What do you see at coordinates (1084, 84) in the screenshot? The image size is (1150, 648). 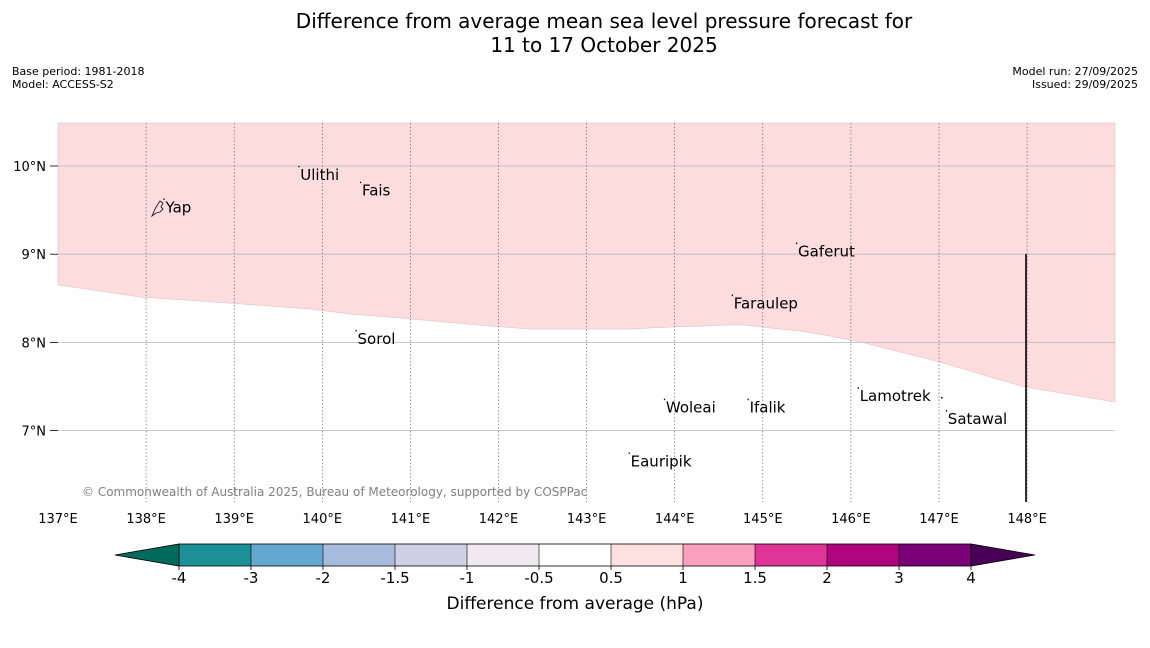 I see `issued-date: Issued: 29/09/2025` at bounding box center [1084, 84].